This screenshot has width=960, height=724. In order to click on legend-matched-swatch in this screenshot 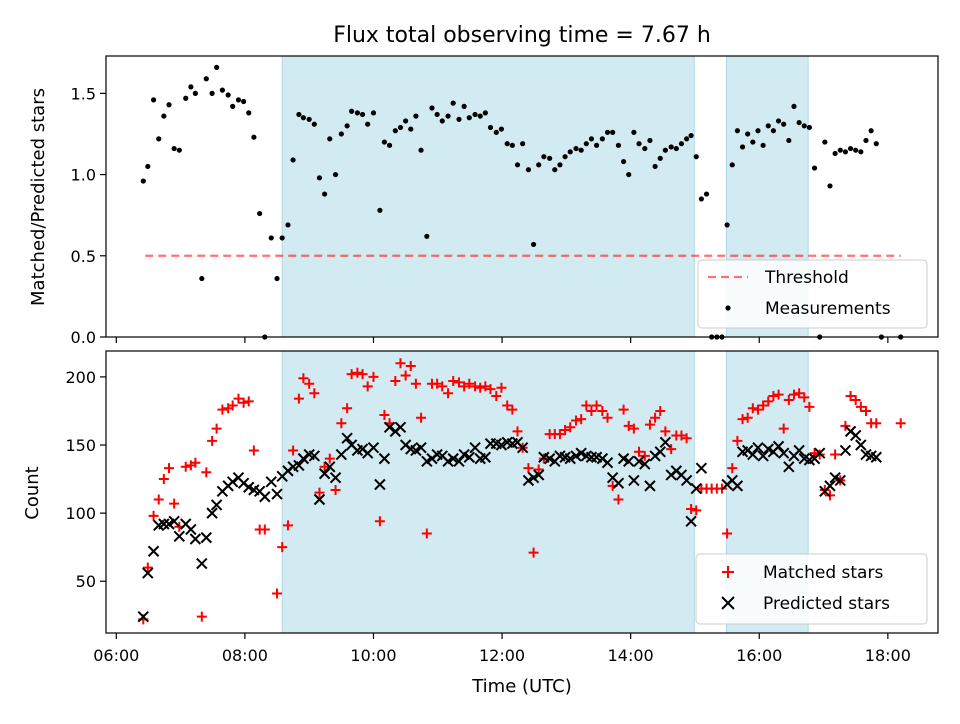, I will do `click(728, 572)`.